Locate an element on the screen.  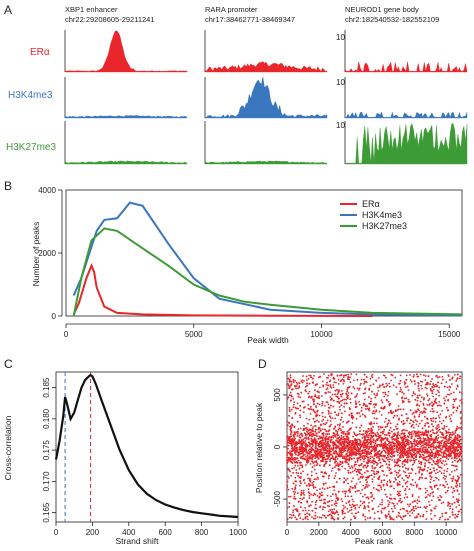
cross-correlation-line is located at coordinates (146, 446).